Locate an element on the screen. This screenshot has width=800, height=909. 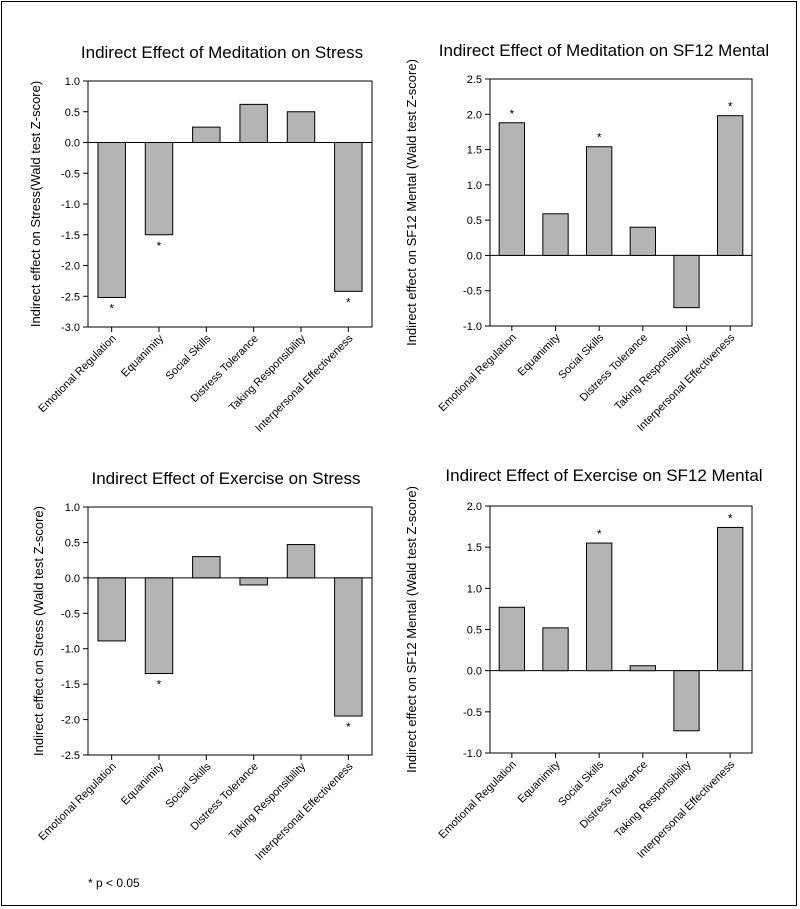
chart-3-ytick-label: 0.5 is located at coordinates (474, 631).